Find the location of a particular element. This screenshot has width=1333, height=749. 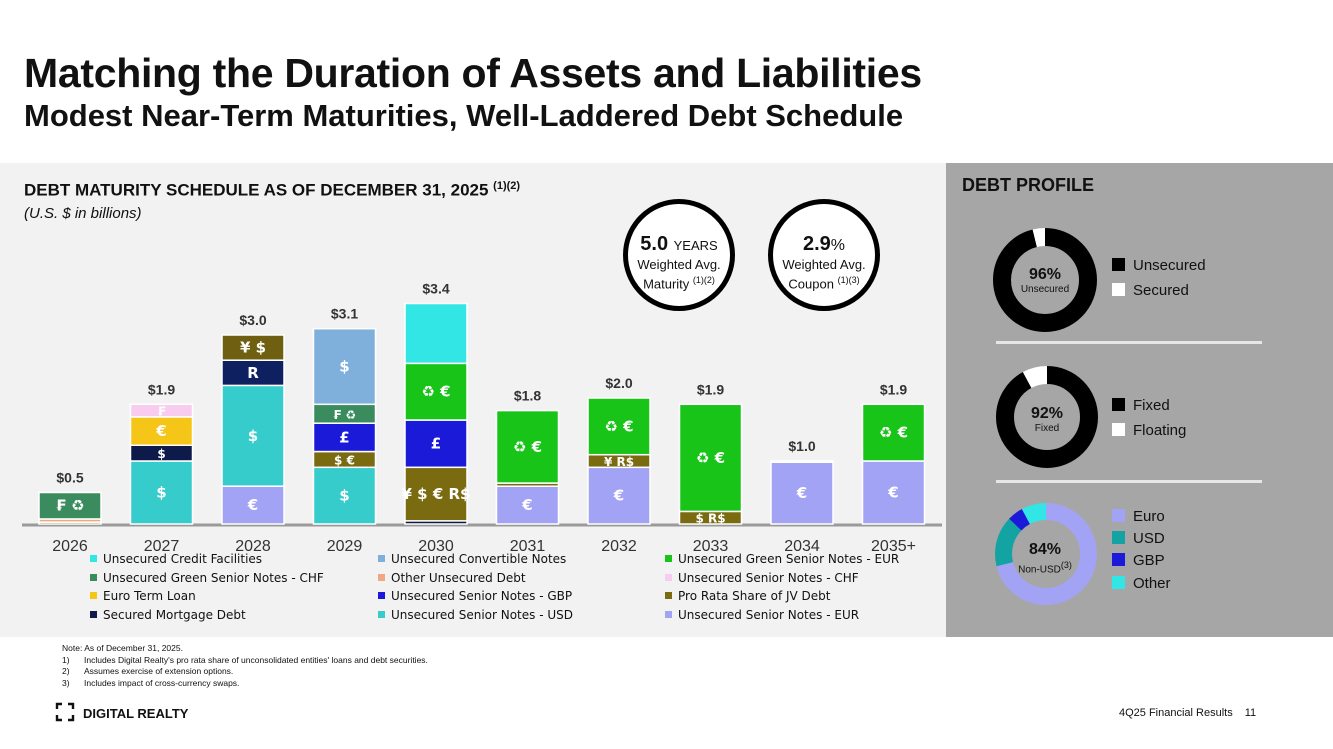

bar-total-label: $0.5 is located at coordinates (69, 478).